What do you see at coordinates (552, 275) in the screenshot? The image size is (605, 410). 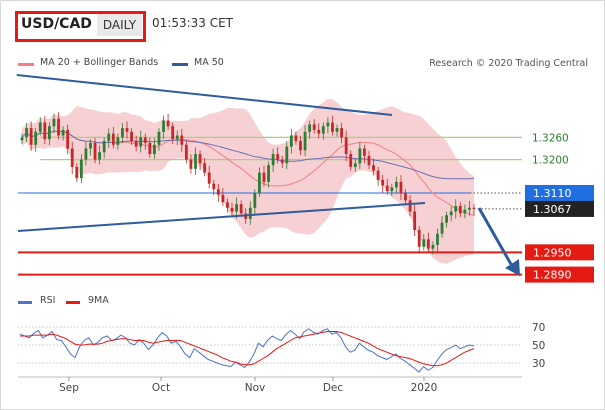 I see `level-tag-text-1.2890: 1.2890` at bounding box center [552, 275].